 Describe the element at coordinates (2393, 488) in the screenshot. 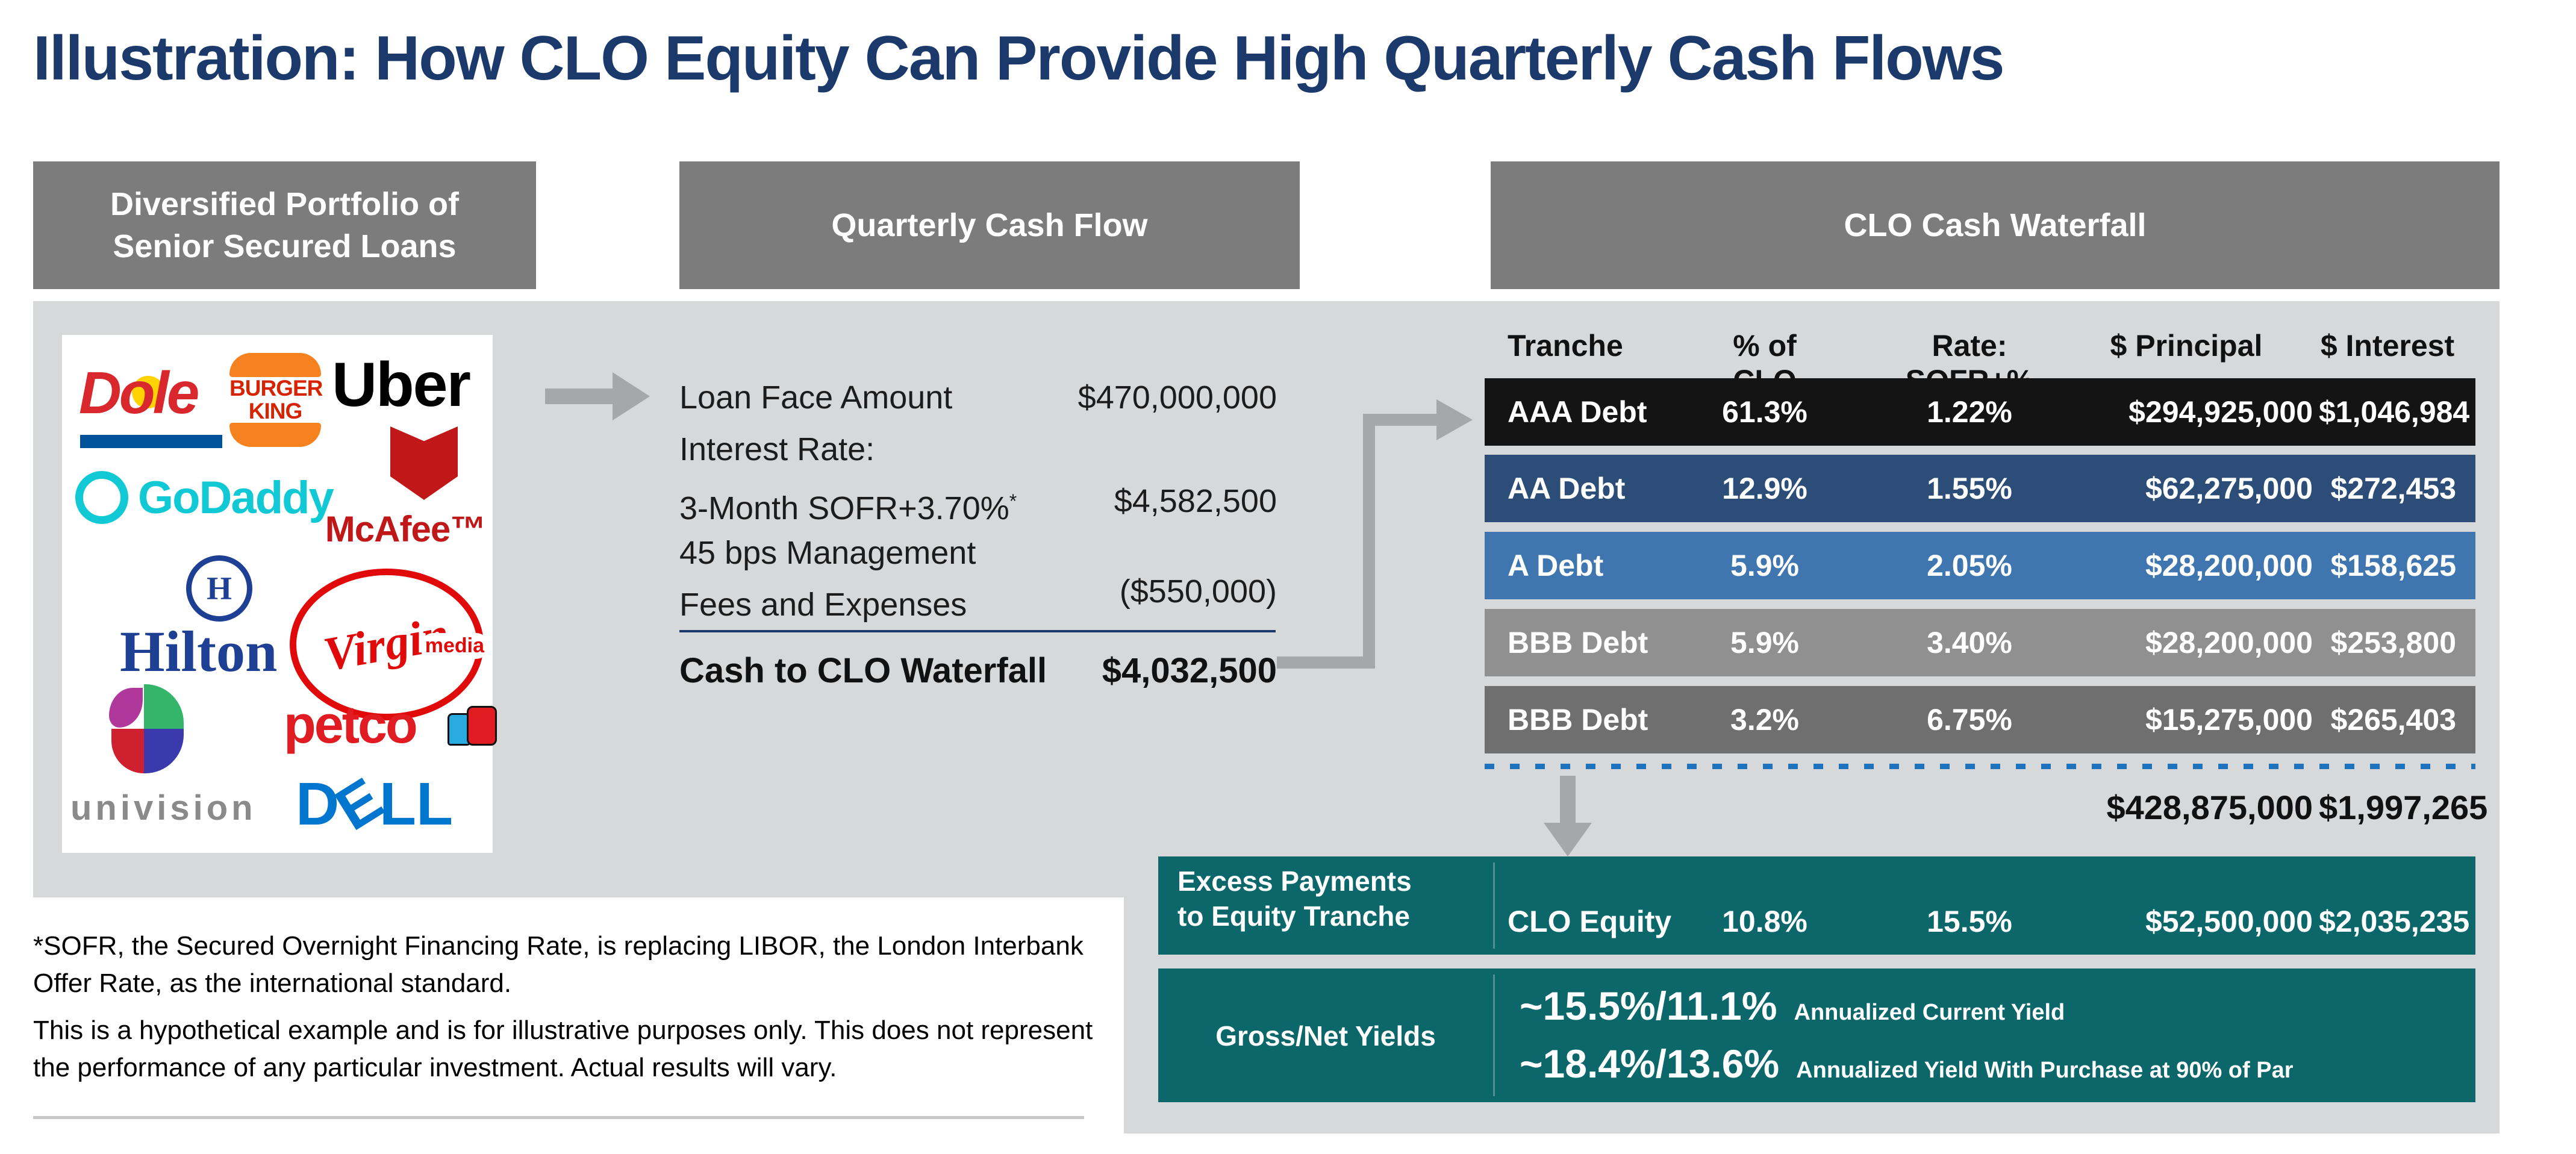

I see `cell-interest: $272,453` at that location.